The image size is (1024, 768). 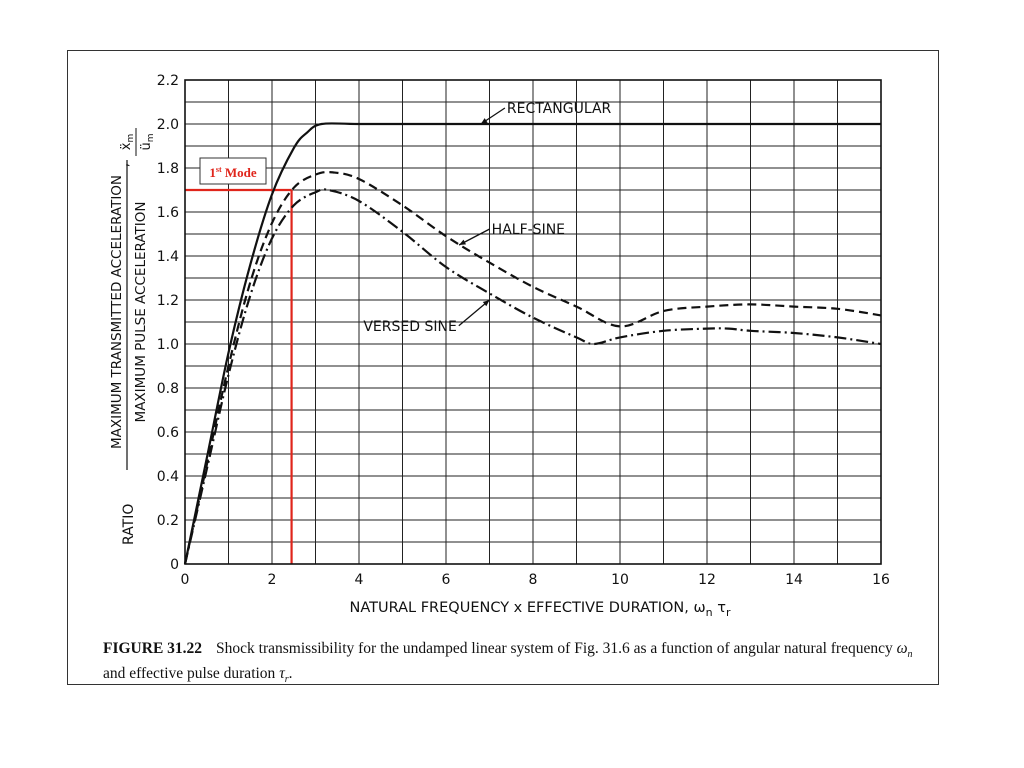 I want to click on x-tick-label: 2, so click(x=272, y=580).